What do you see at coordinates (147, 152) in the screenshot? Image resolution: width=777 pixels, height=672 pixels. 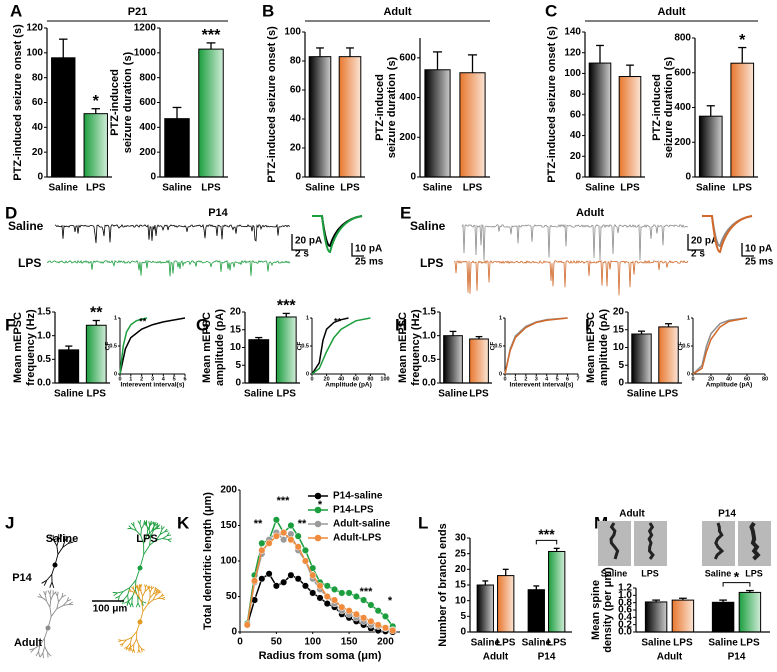 I see `y-tick-label: 200` at bounding box center [147, 152].